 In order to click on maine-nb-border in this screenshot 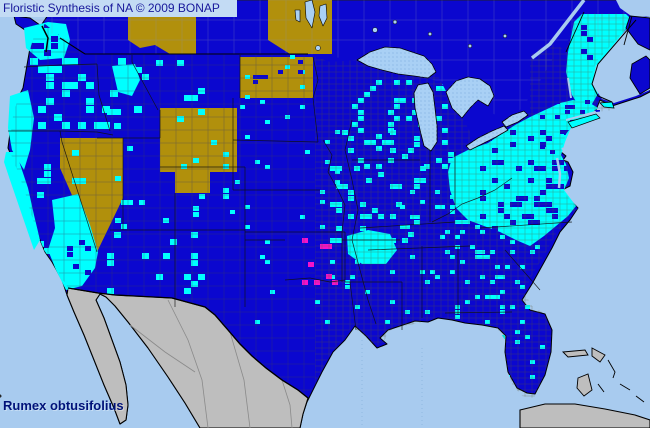, I will do `click(628, 30)`.